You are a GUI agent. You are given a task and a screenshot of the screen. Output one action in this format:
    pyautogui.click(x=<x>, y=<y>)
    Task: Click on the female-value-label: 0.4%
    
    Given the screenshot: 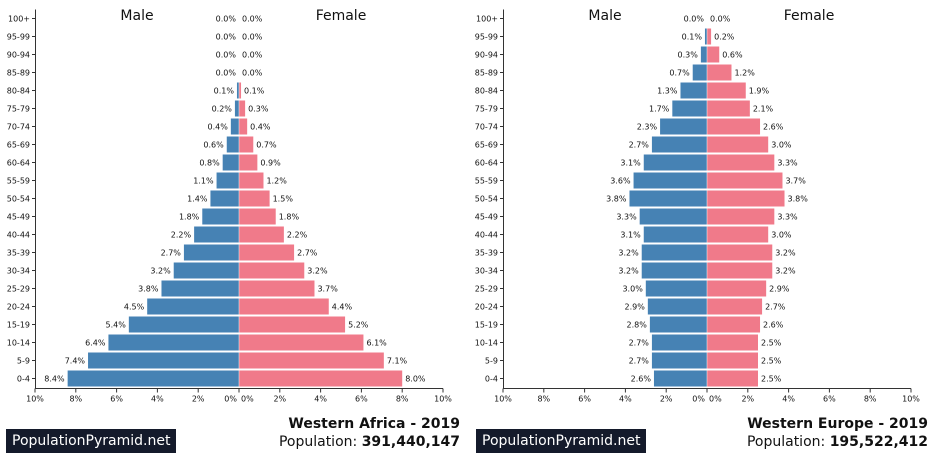 What is the action you would take?
    pyautogui.click(x=260, y=127)
    